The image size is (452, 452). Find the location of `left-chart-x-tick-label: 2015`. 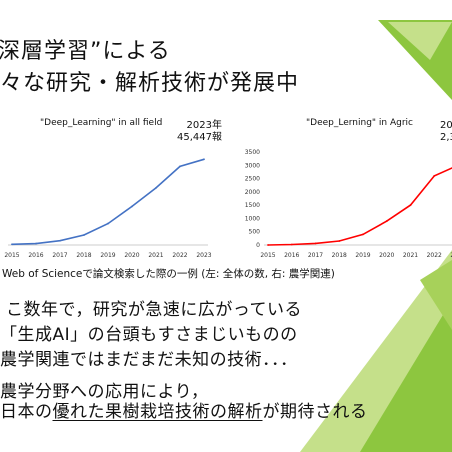

left-chart-x-tick-label: 2015 is located at coordinates (11, 255).